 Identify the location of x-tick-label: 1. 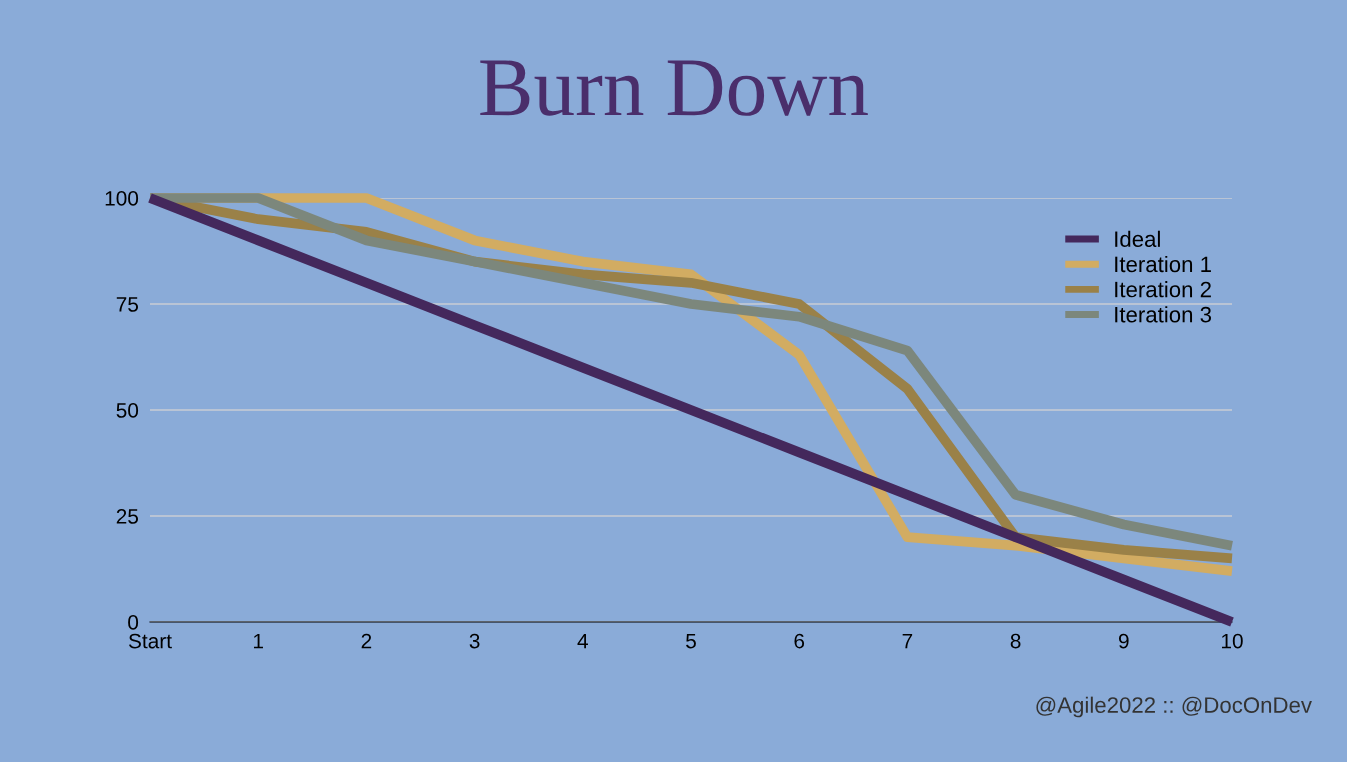
(258, 641).